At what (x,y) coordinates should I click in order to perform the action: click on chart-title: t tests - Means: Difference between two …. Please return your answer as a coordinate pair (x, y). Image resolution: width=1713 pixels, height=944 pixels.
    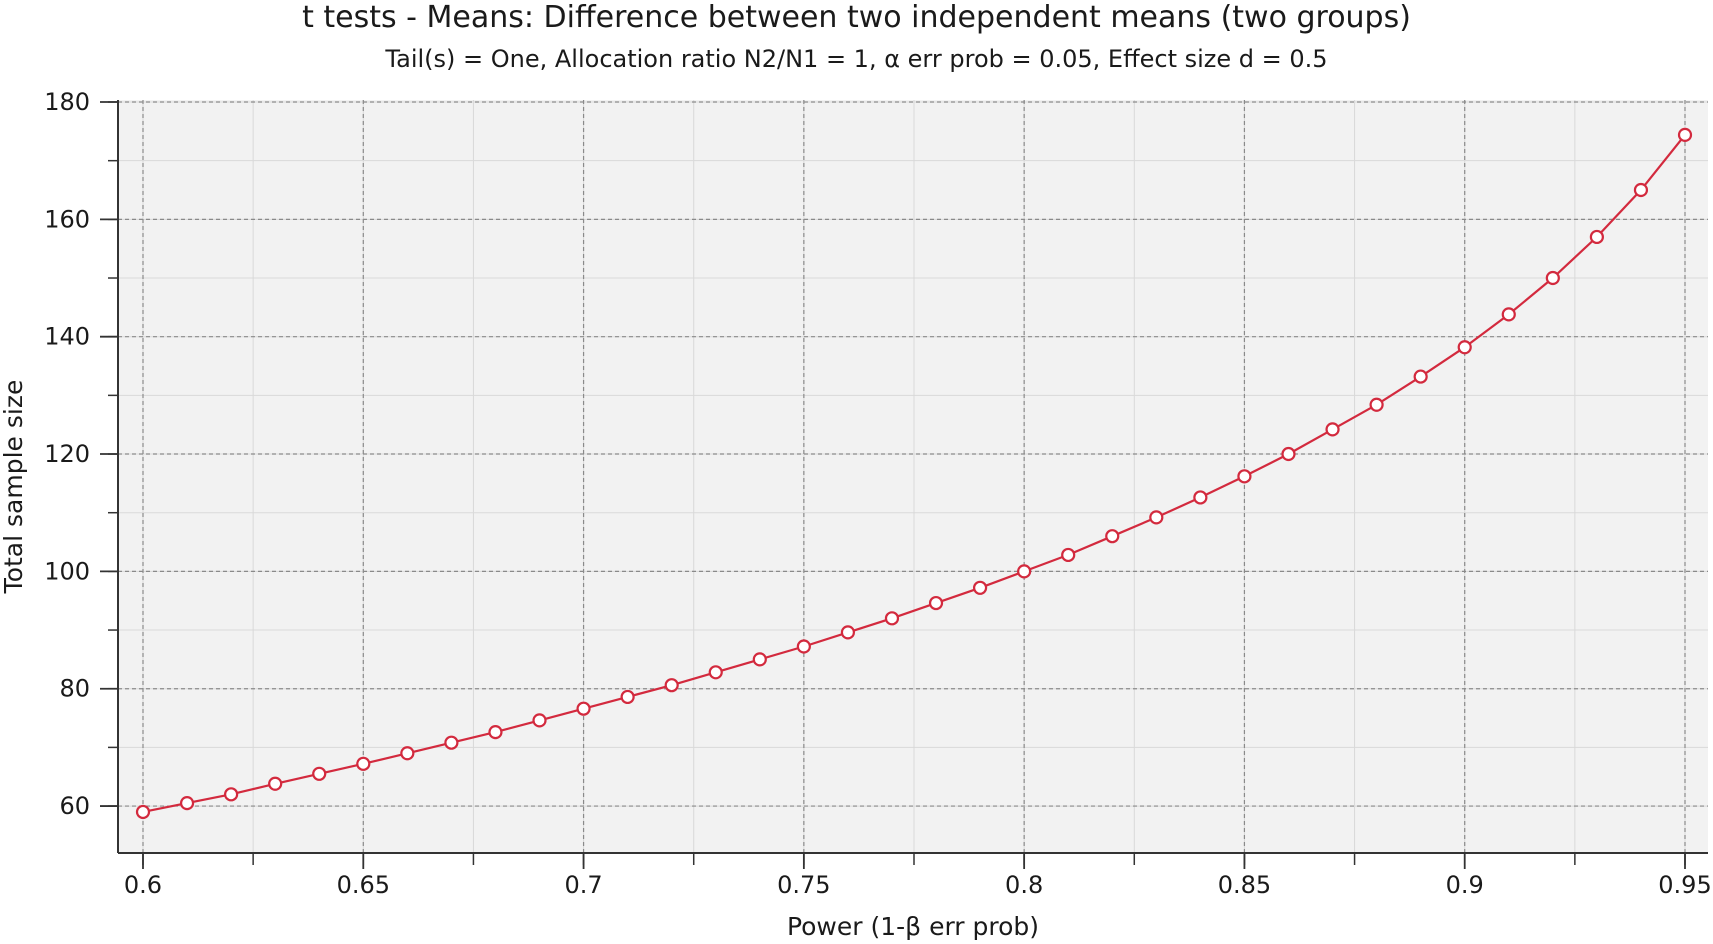
    Looking at the image, I should click on (856, 17).